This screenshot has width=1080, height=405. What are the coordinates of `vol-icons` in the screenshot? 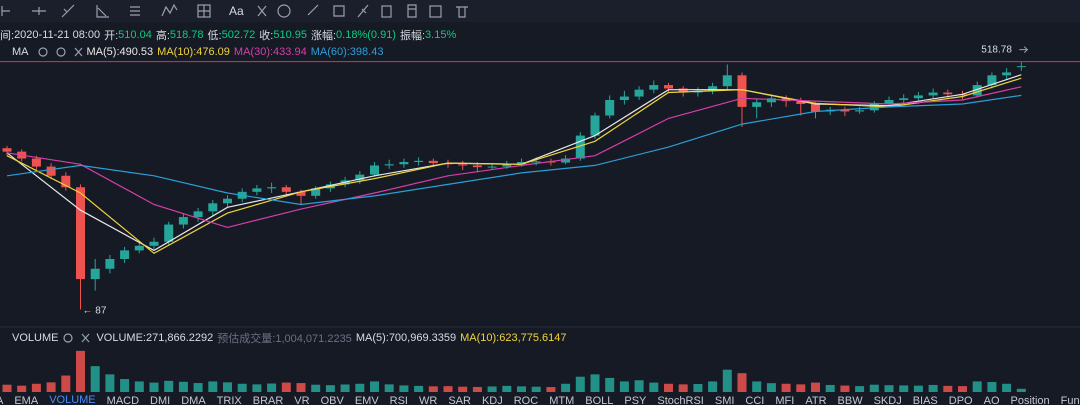 It's located at (76, 338).